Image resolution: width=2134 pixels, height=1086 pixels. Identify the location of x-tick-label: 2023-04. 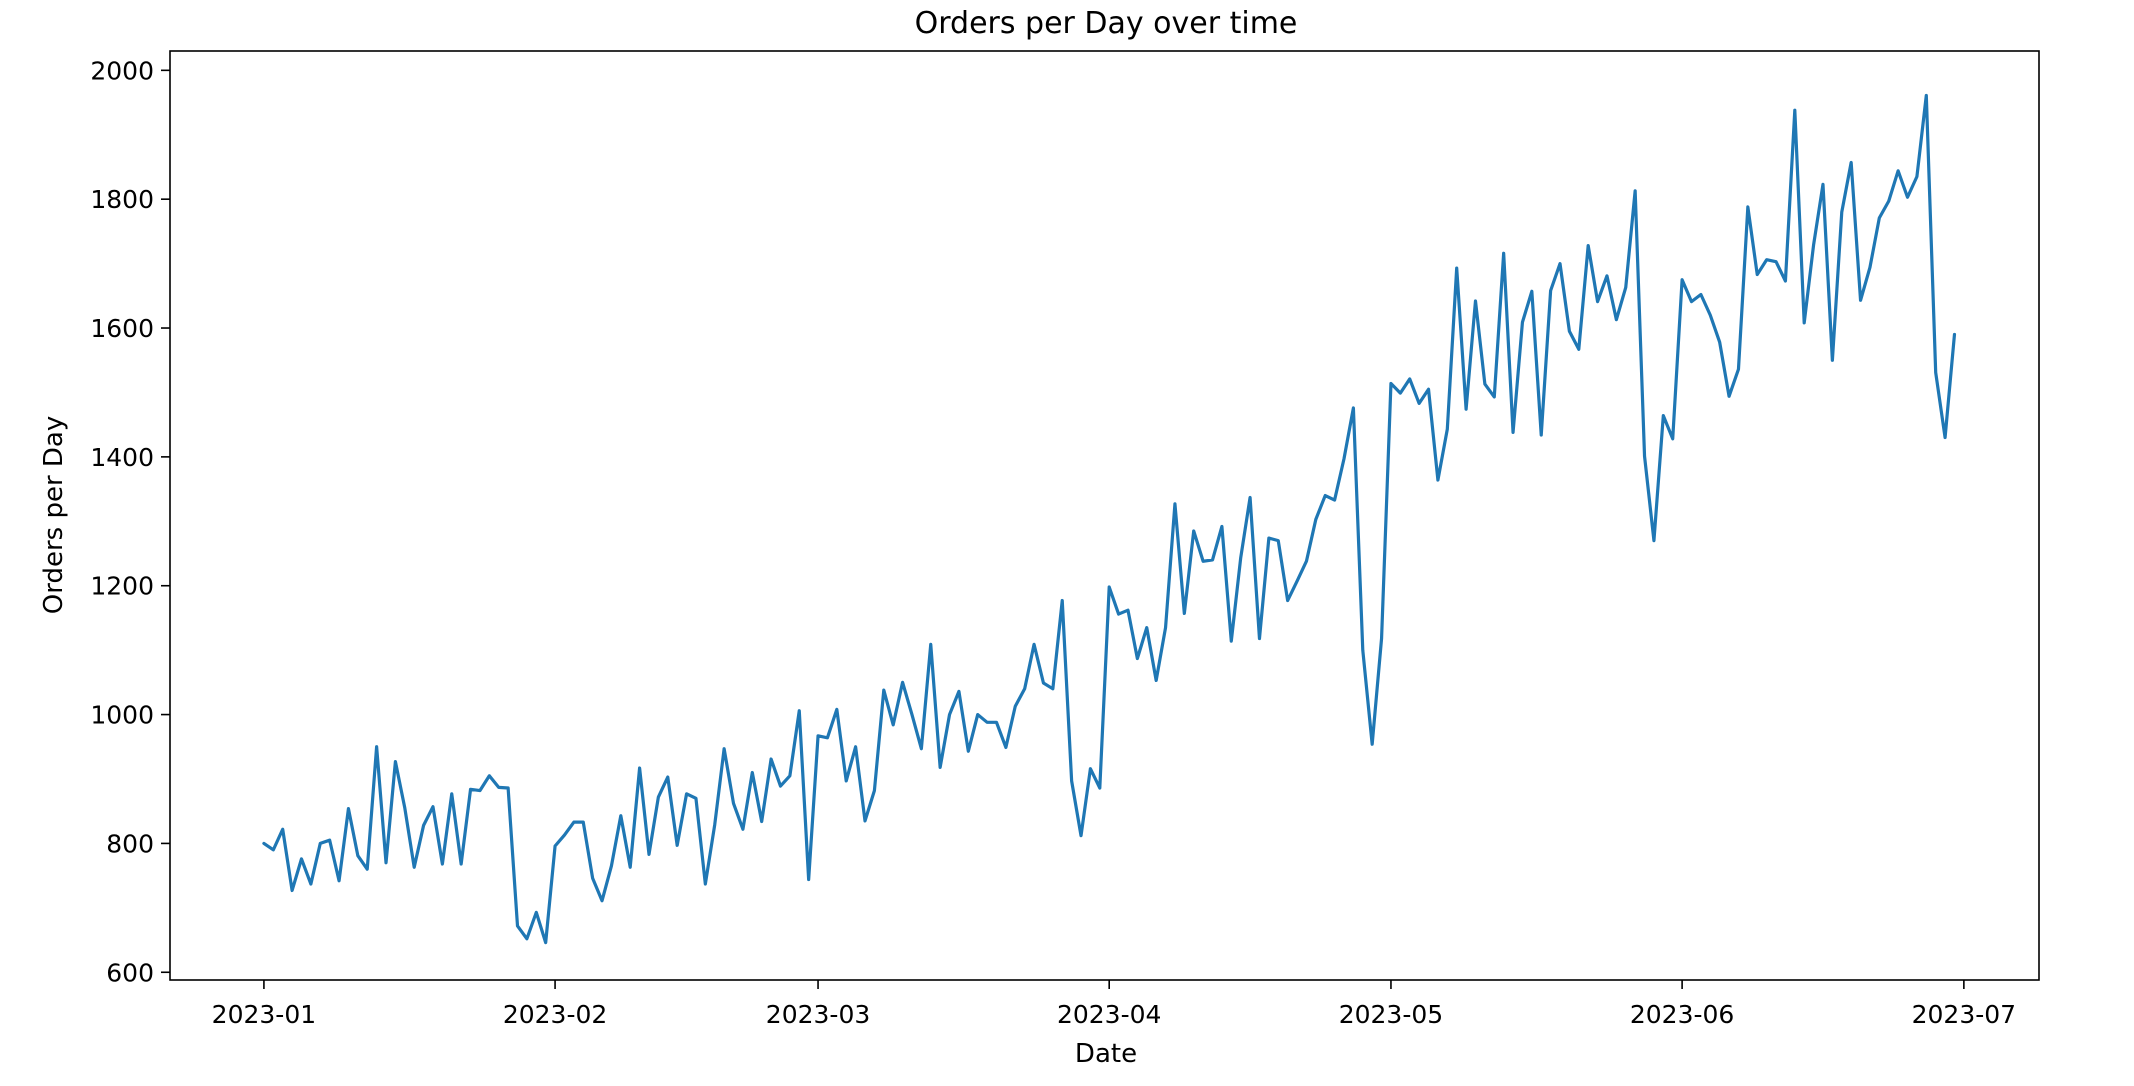
(1109, 1014).